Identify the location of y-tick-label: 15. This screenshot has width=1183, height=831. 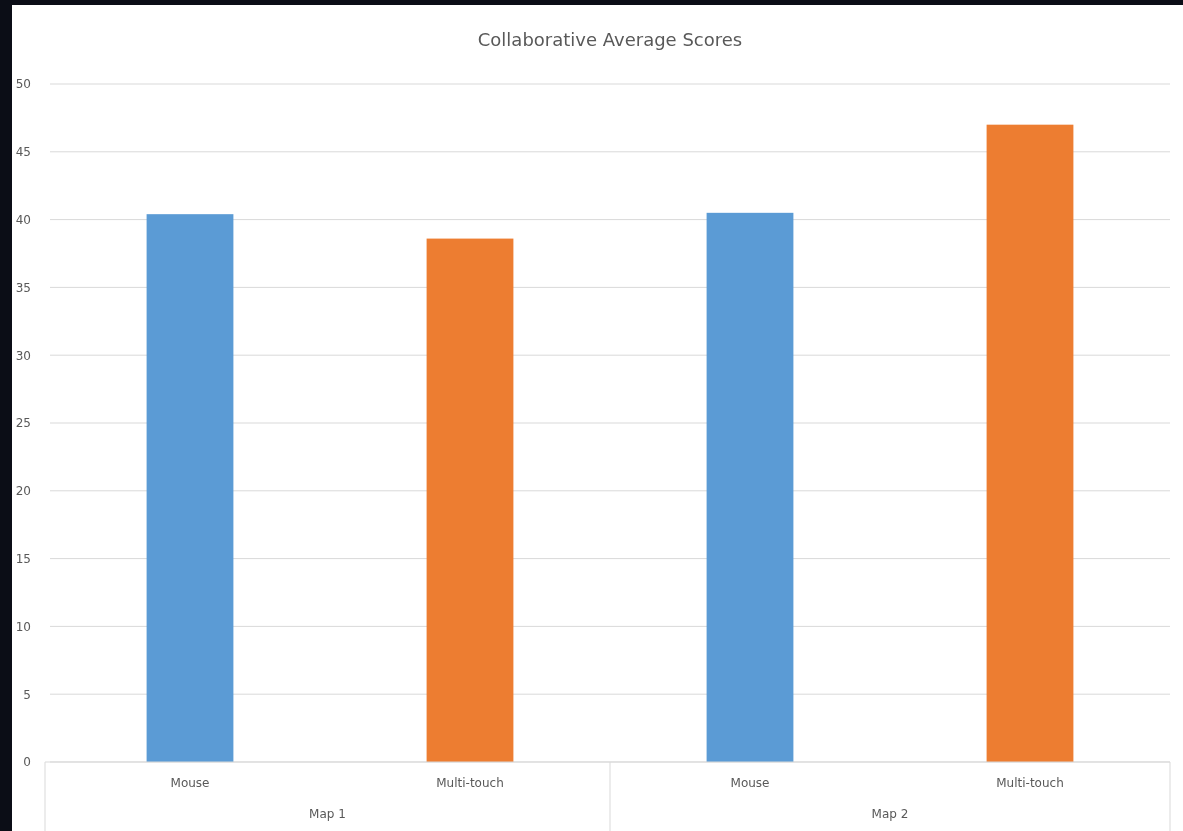
(23, 558).